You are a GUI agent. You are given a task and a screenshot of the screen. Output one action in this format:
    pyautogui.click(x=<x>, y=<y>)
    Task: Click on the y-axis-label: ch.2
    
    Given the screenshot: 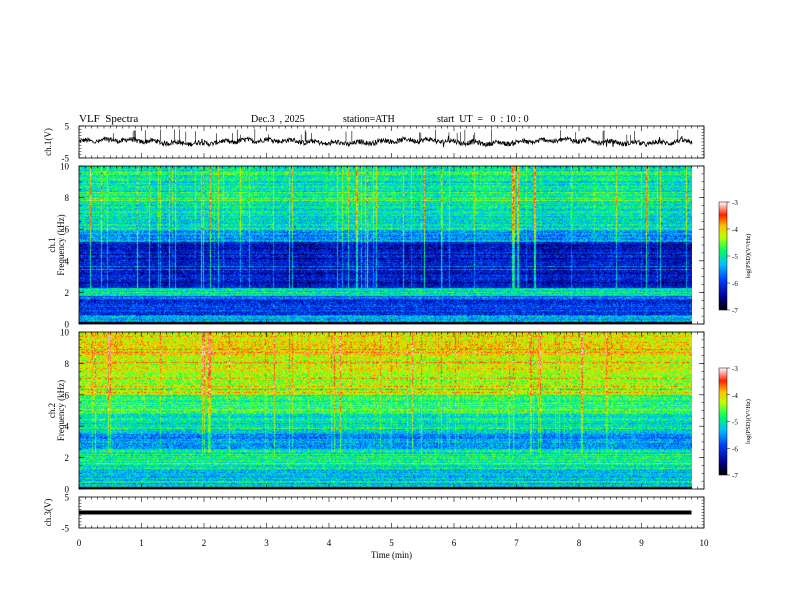 What is the action you would take?
    pyautogui.click(x=52, y=410)
    